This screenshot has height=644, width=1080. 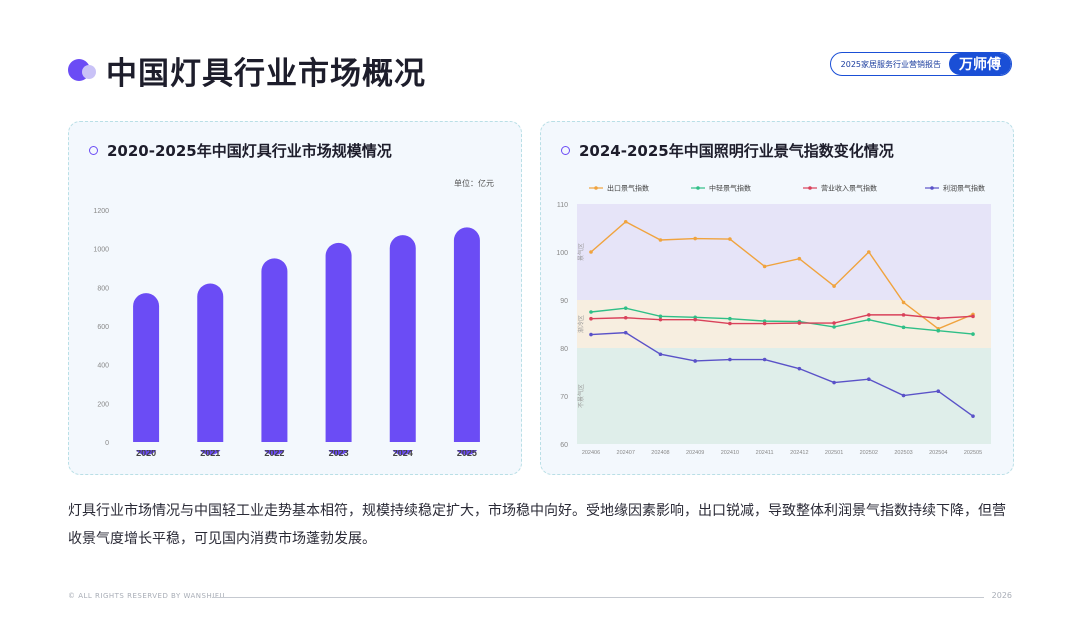 What do you see at coordinates (274, 453) in the screenshot?
I see `bar-x-tick-label: 2022` at bounding box center [274, 453].